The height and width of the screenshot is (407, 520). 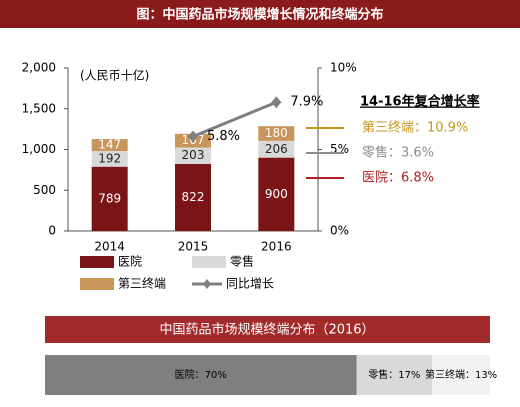 I want to click on bar-value-label: 147, so click(x=109, y=145).